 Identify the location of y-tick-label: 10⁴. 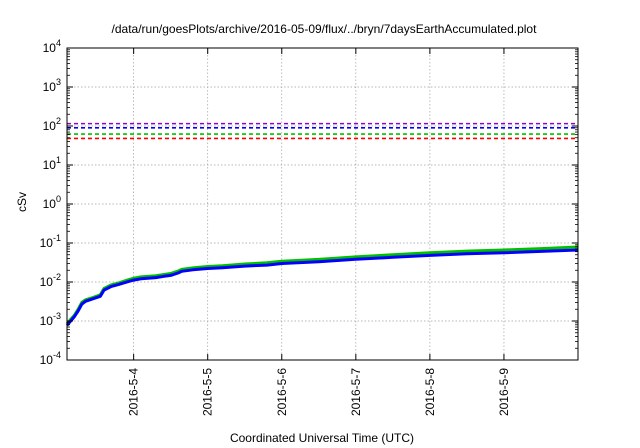
(52, 46).